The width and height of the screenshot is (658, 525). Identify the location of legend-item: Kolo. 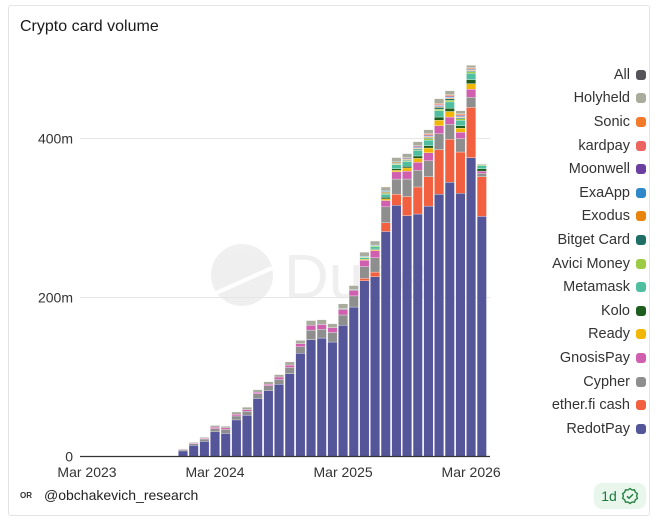
(571, 311).